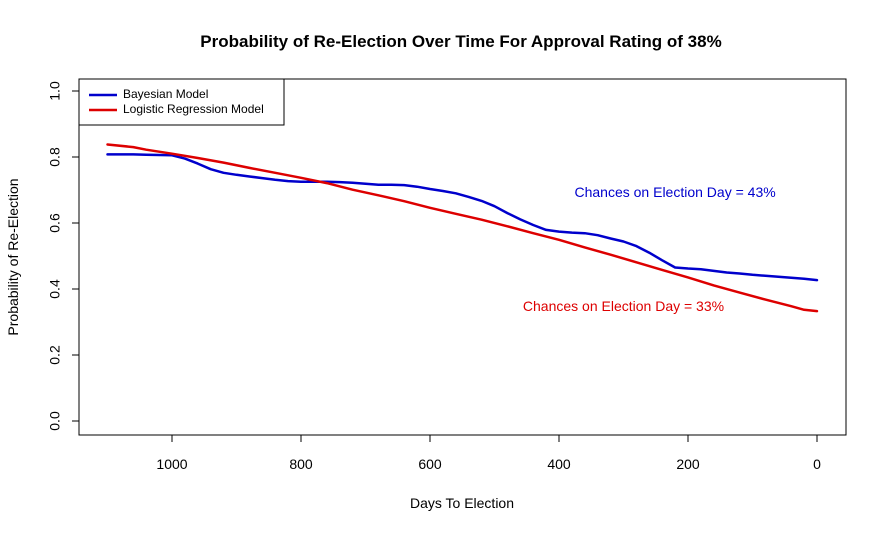  Describe the element at coordinates (462, 503) in the screenshot. I see `x-axis-label: Days To Election` at that location.